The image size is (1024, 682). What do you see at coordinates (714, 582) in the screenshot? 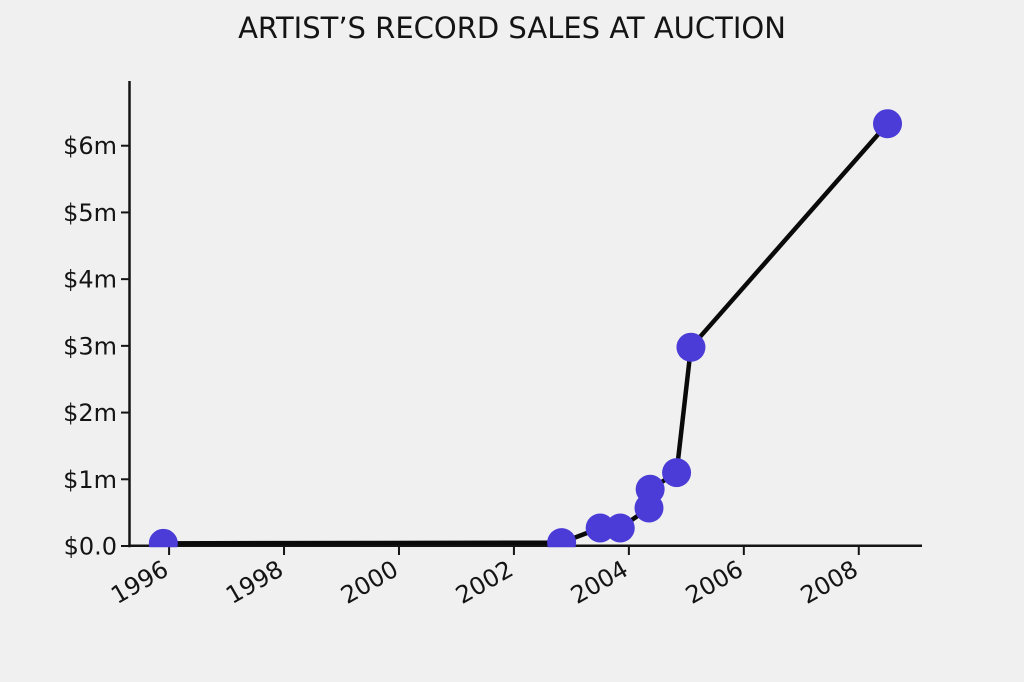
I see `x-tick-label: 2006` at bounding box center [714, 582].